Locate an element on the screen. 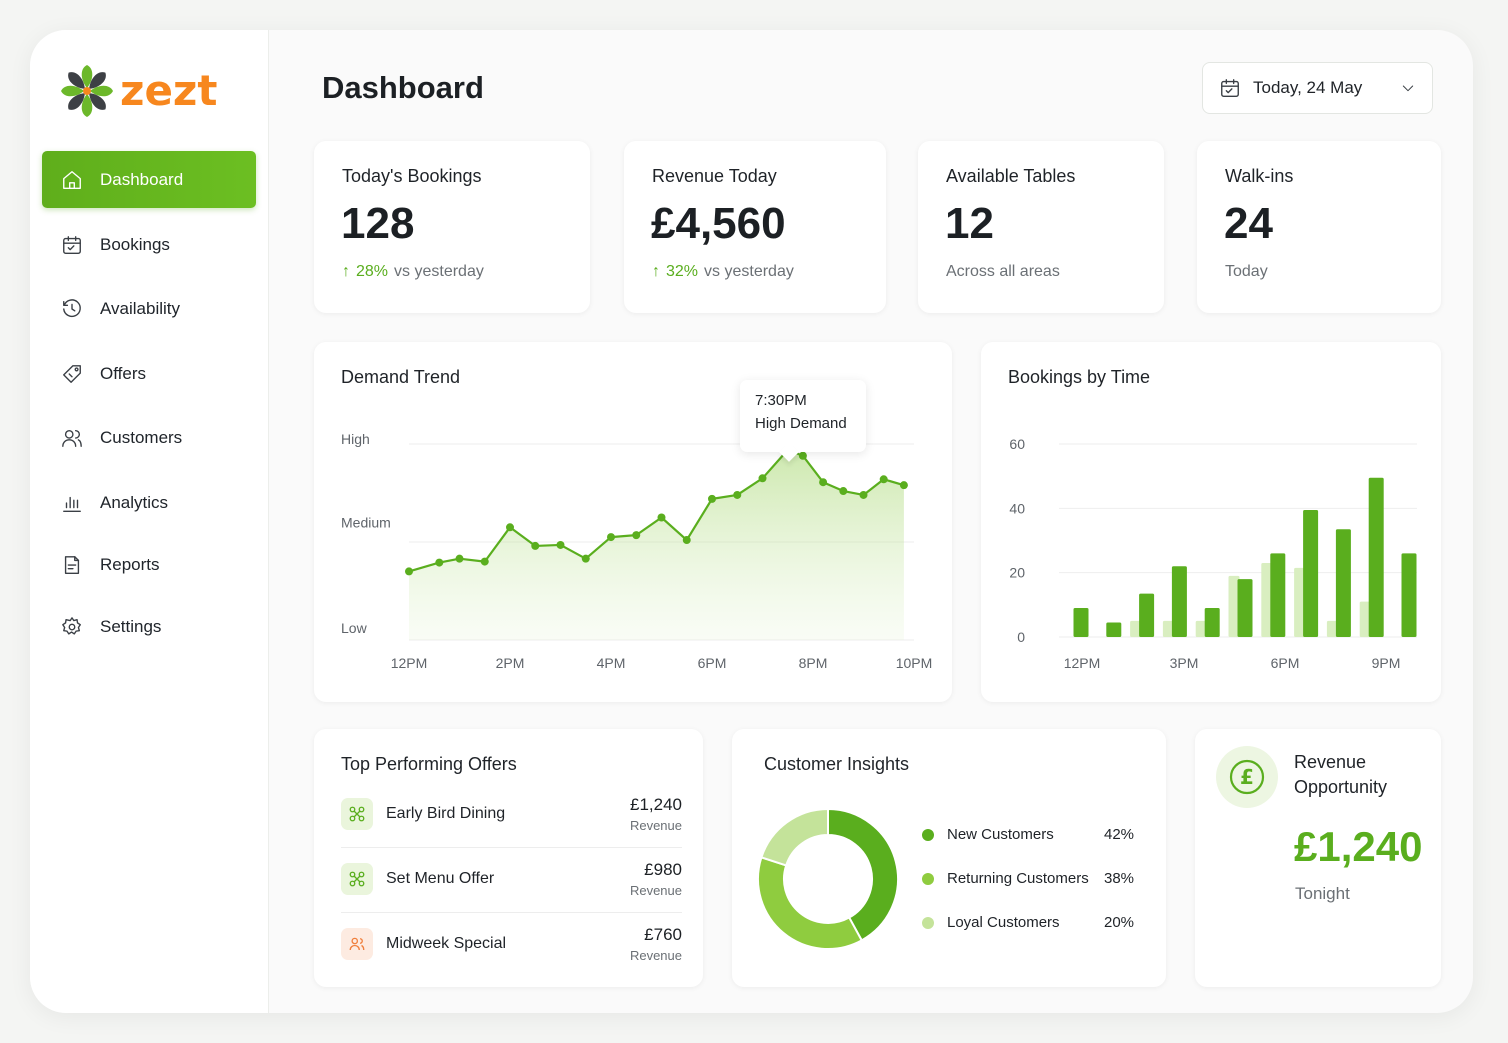 Image resolution: width=1508 pixels, height=1043 pixels. revenue-opportunity-card: £ Revenue Opportunity £1,240 Tonight is located at coordinates (1318, 858).